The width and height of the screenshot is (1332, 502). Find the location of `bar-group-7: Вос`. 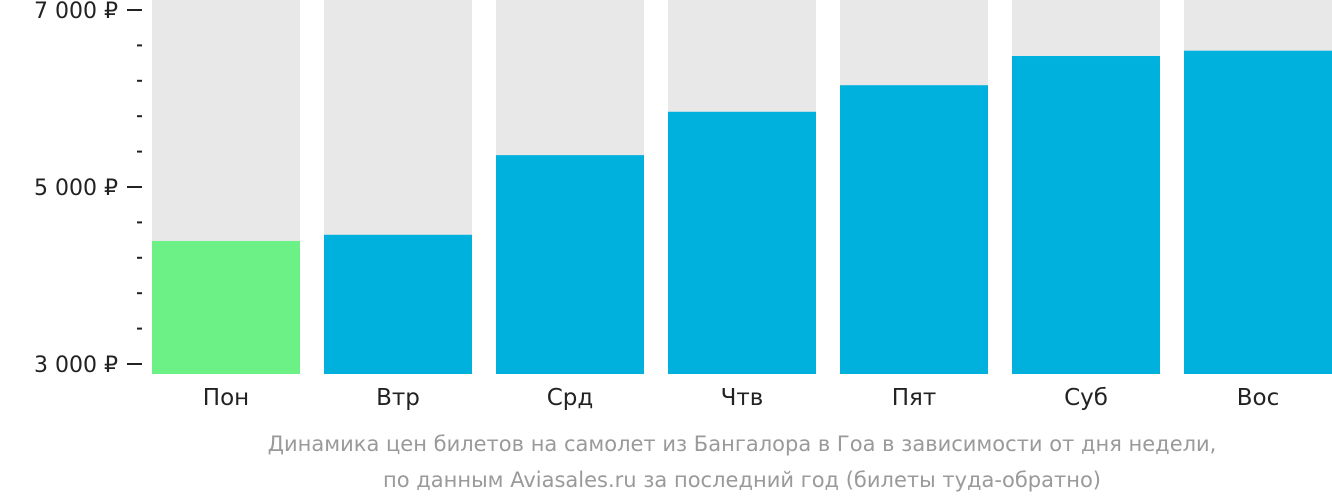

bar-group-7: Вос is located at coordinates (1258, 205).